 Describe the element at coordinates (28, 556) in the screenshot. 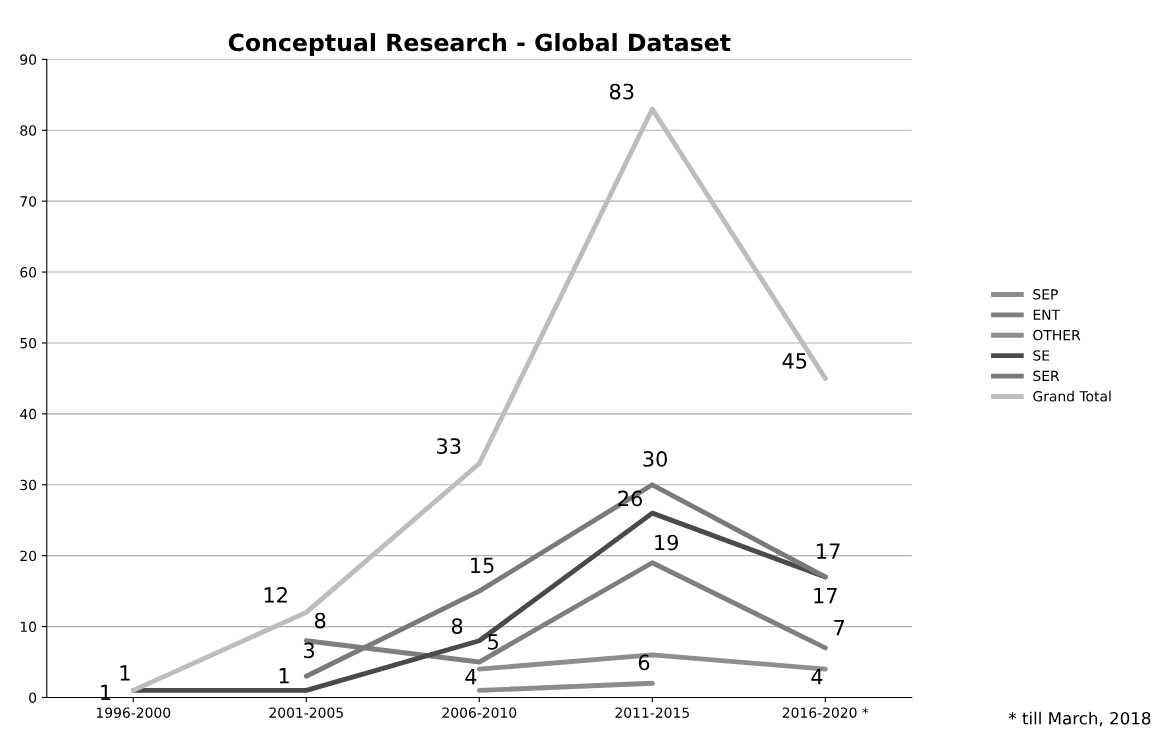

I see `y-tick-label: 20` at that location.